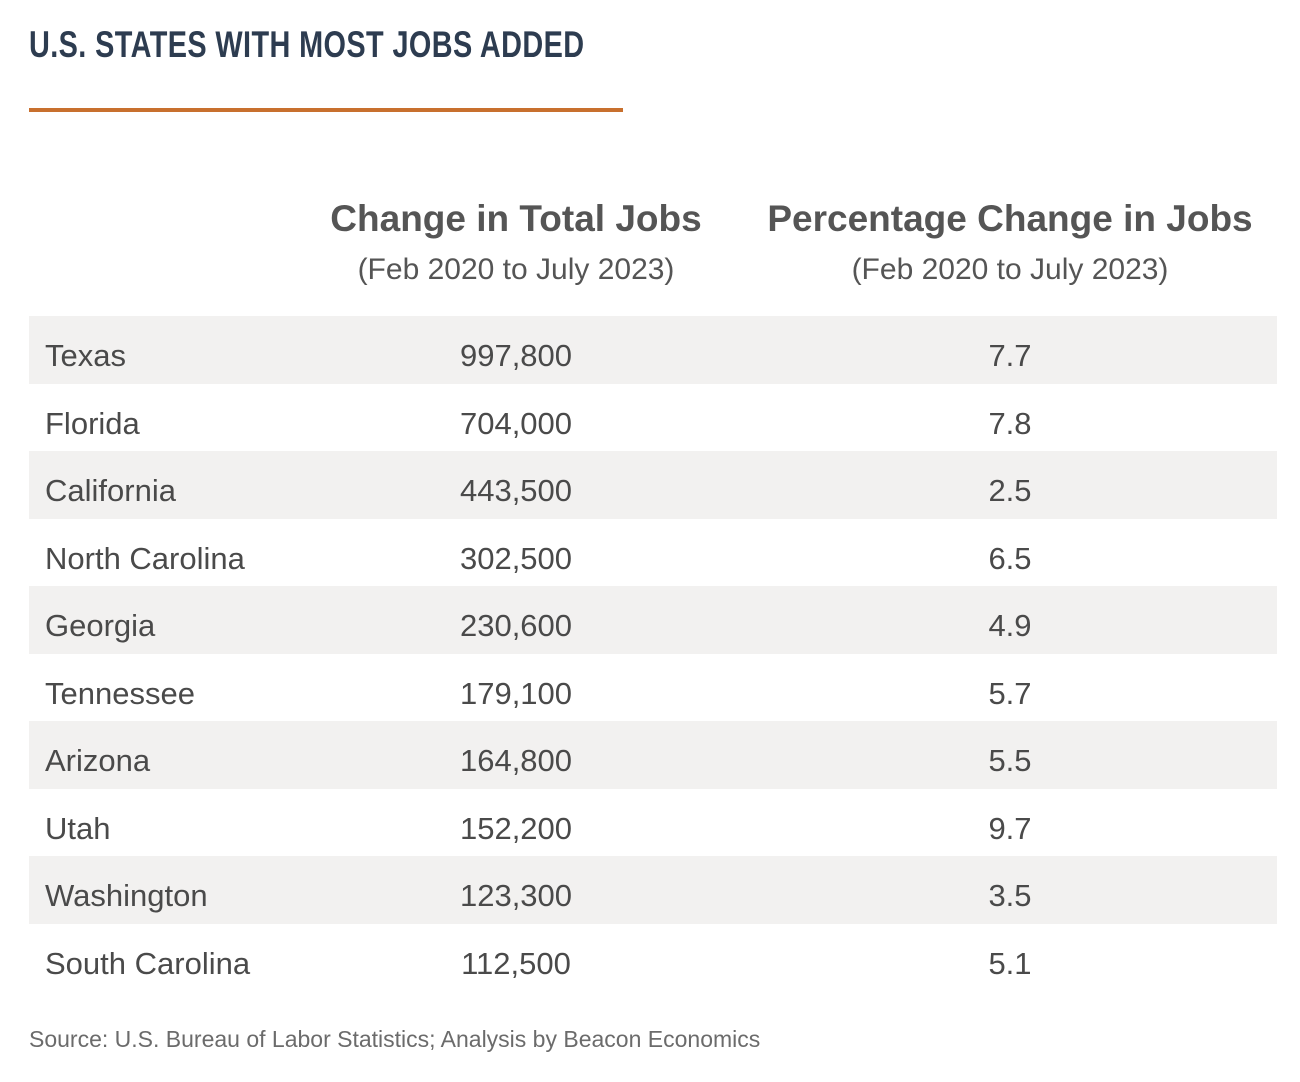 The image size is (1300, 1082). I want to click on table-cell-jobs: 123,300, so click(516, 895).